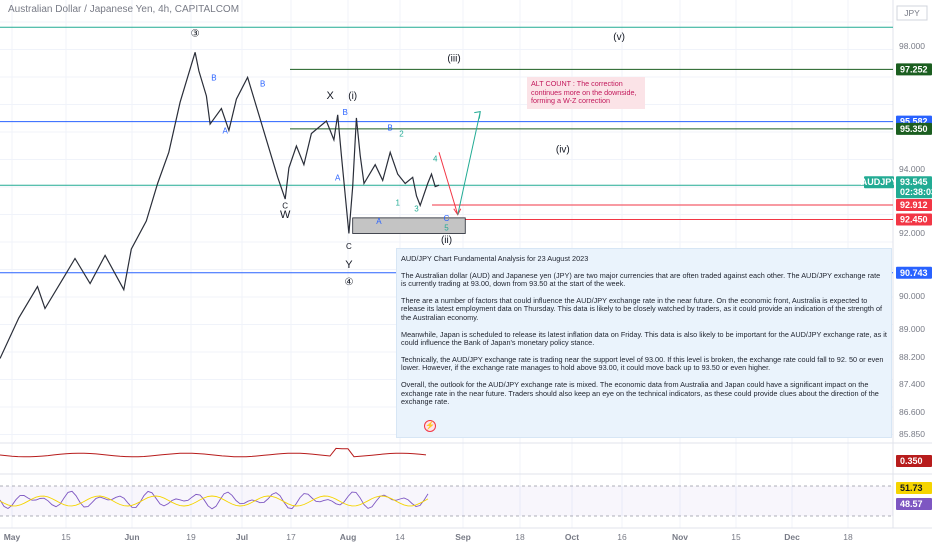 The image size is (932, 550). What do you see at coordinates (349, 265) in the screenshot?
I see `wave-label: Y` at bounding box center [349, 265].